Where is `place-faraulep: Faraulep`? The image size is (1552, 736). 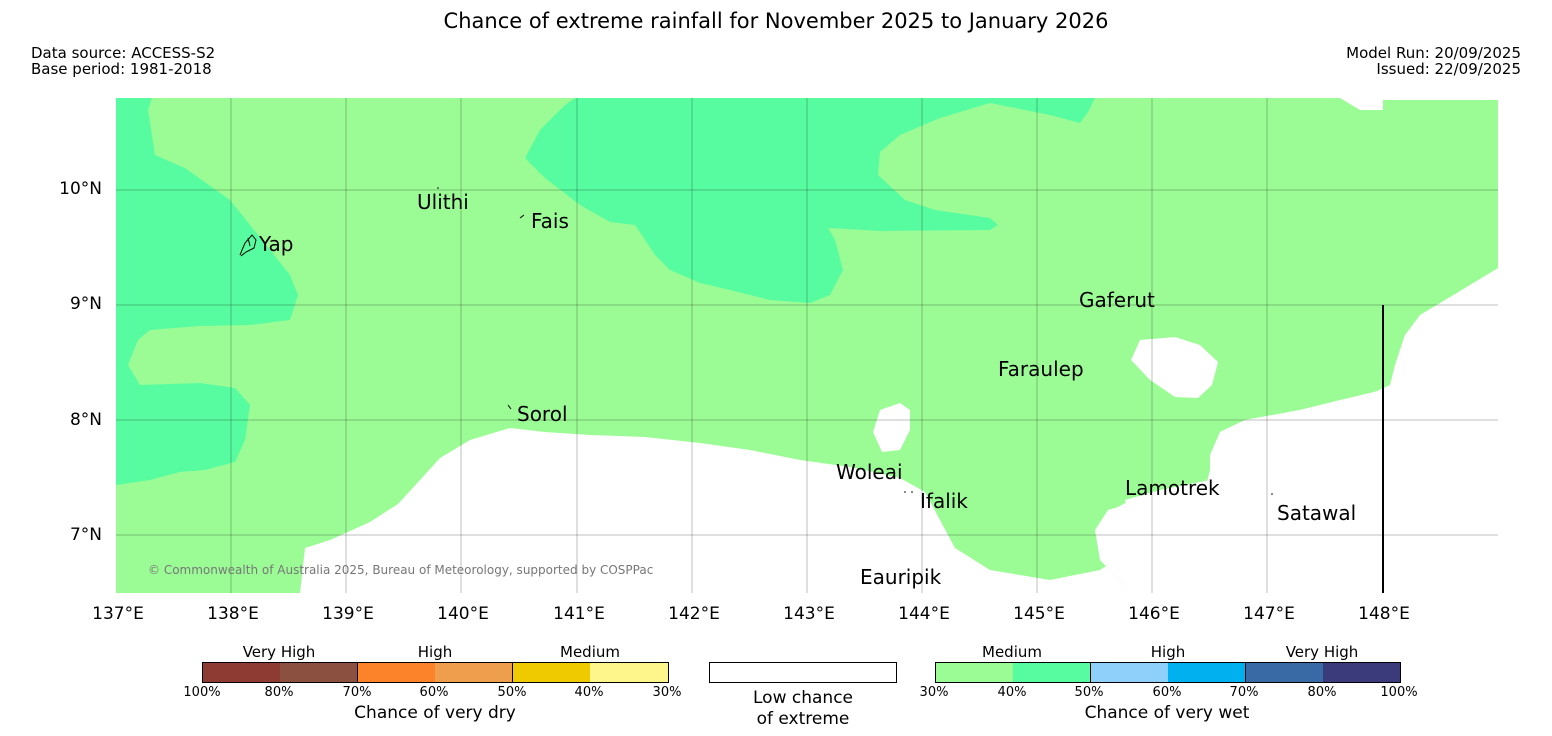
place-faraulep: Faraulep is located at coordinates (1041, 369).